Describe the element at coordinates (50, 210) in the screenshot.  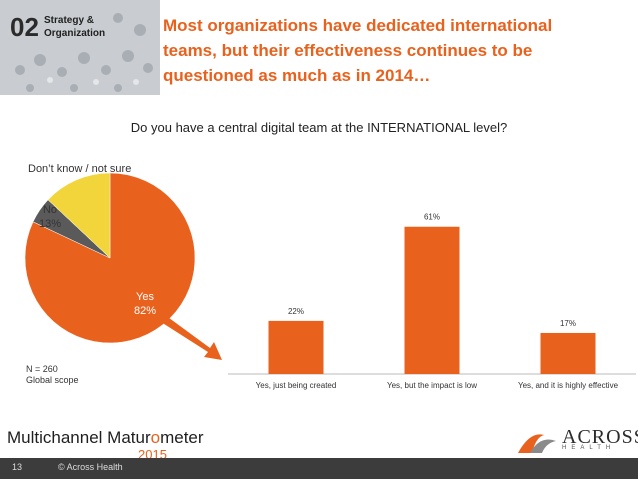
I see `pie-label-no: No` at that location.